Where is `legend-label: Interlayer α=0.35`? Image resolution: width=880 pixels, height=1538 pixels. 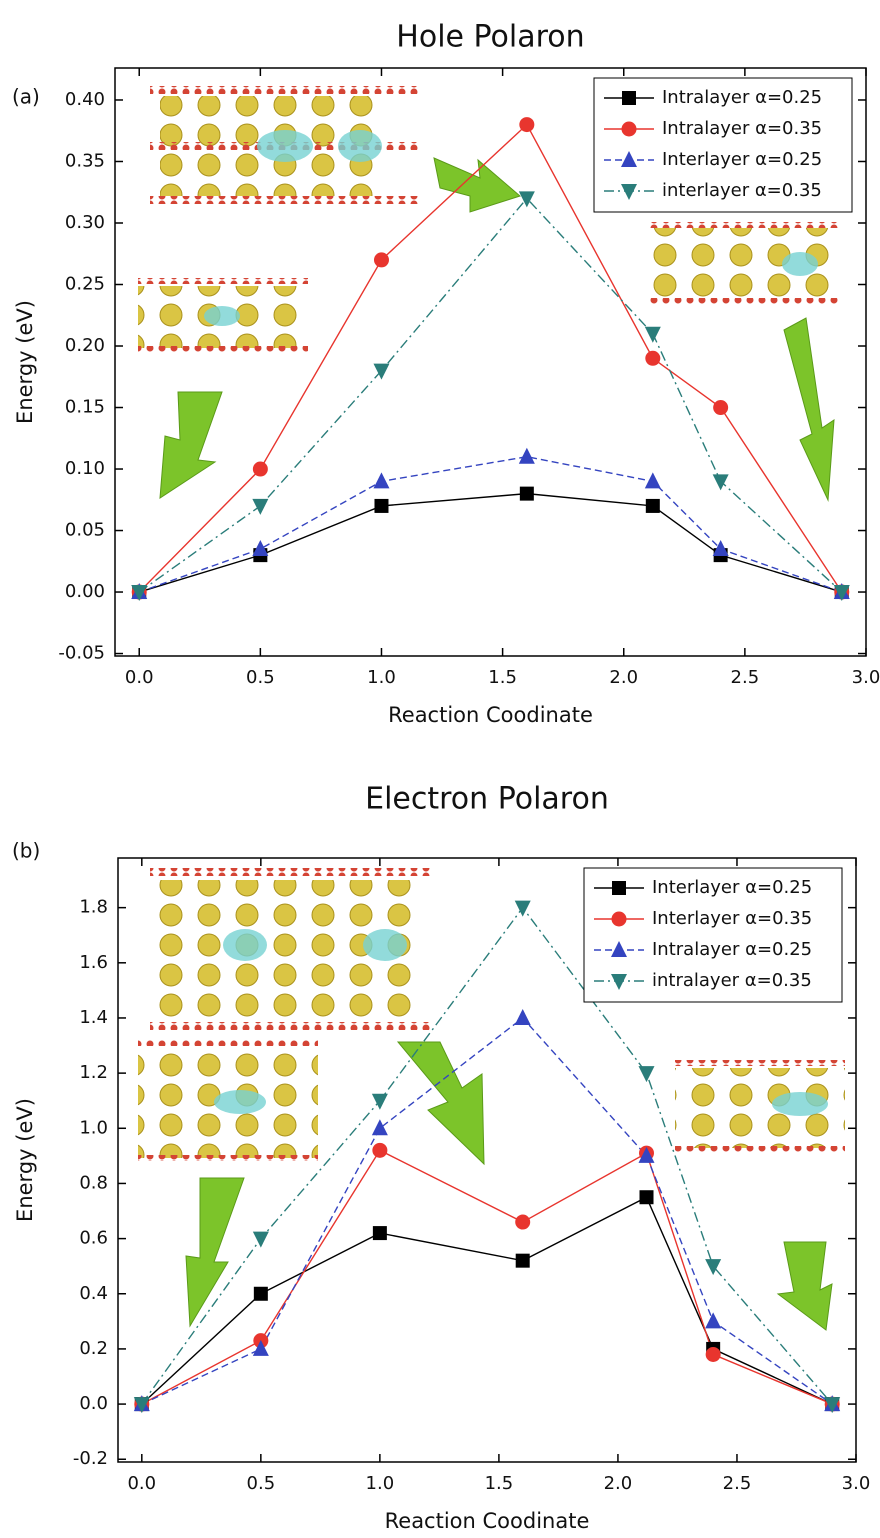 legend-label: Interlayer α=0.35 is located at coordinates (732, 918).